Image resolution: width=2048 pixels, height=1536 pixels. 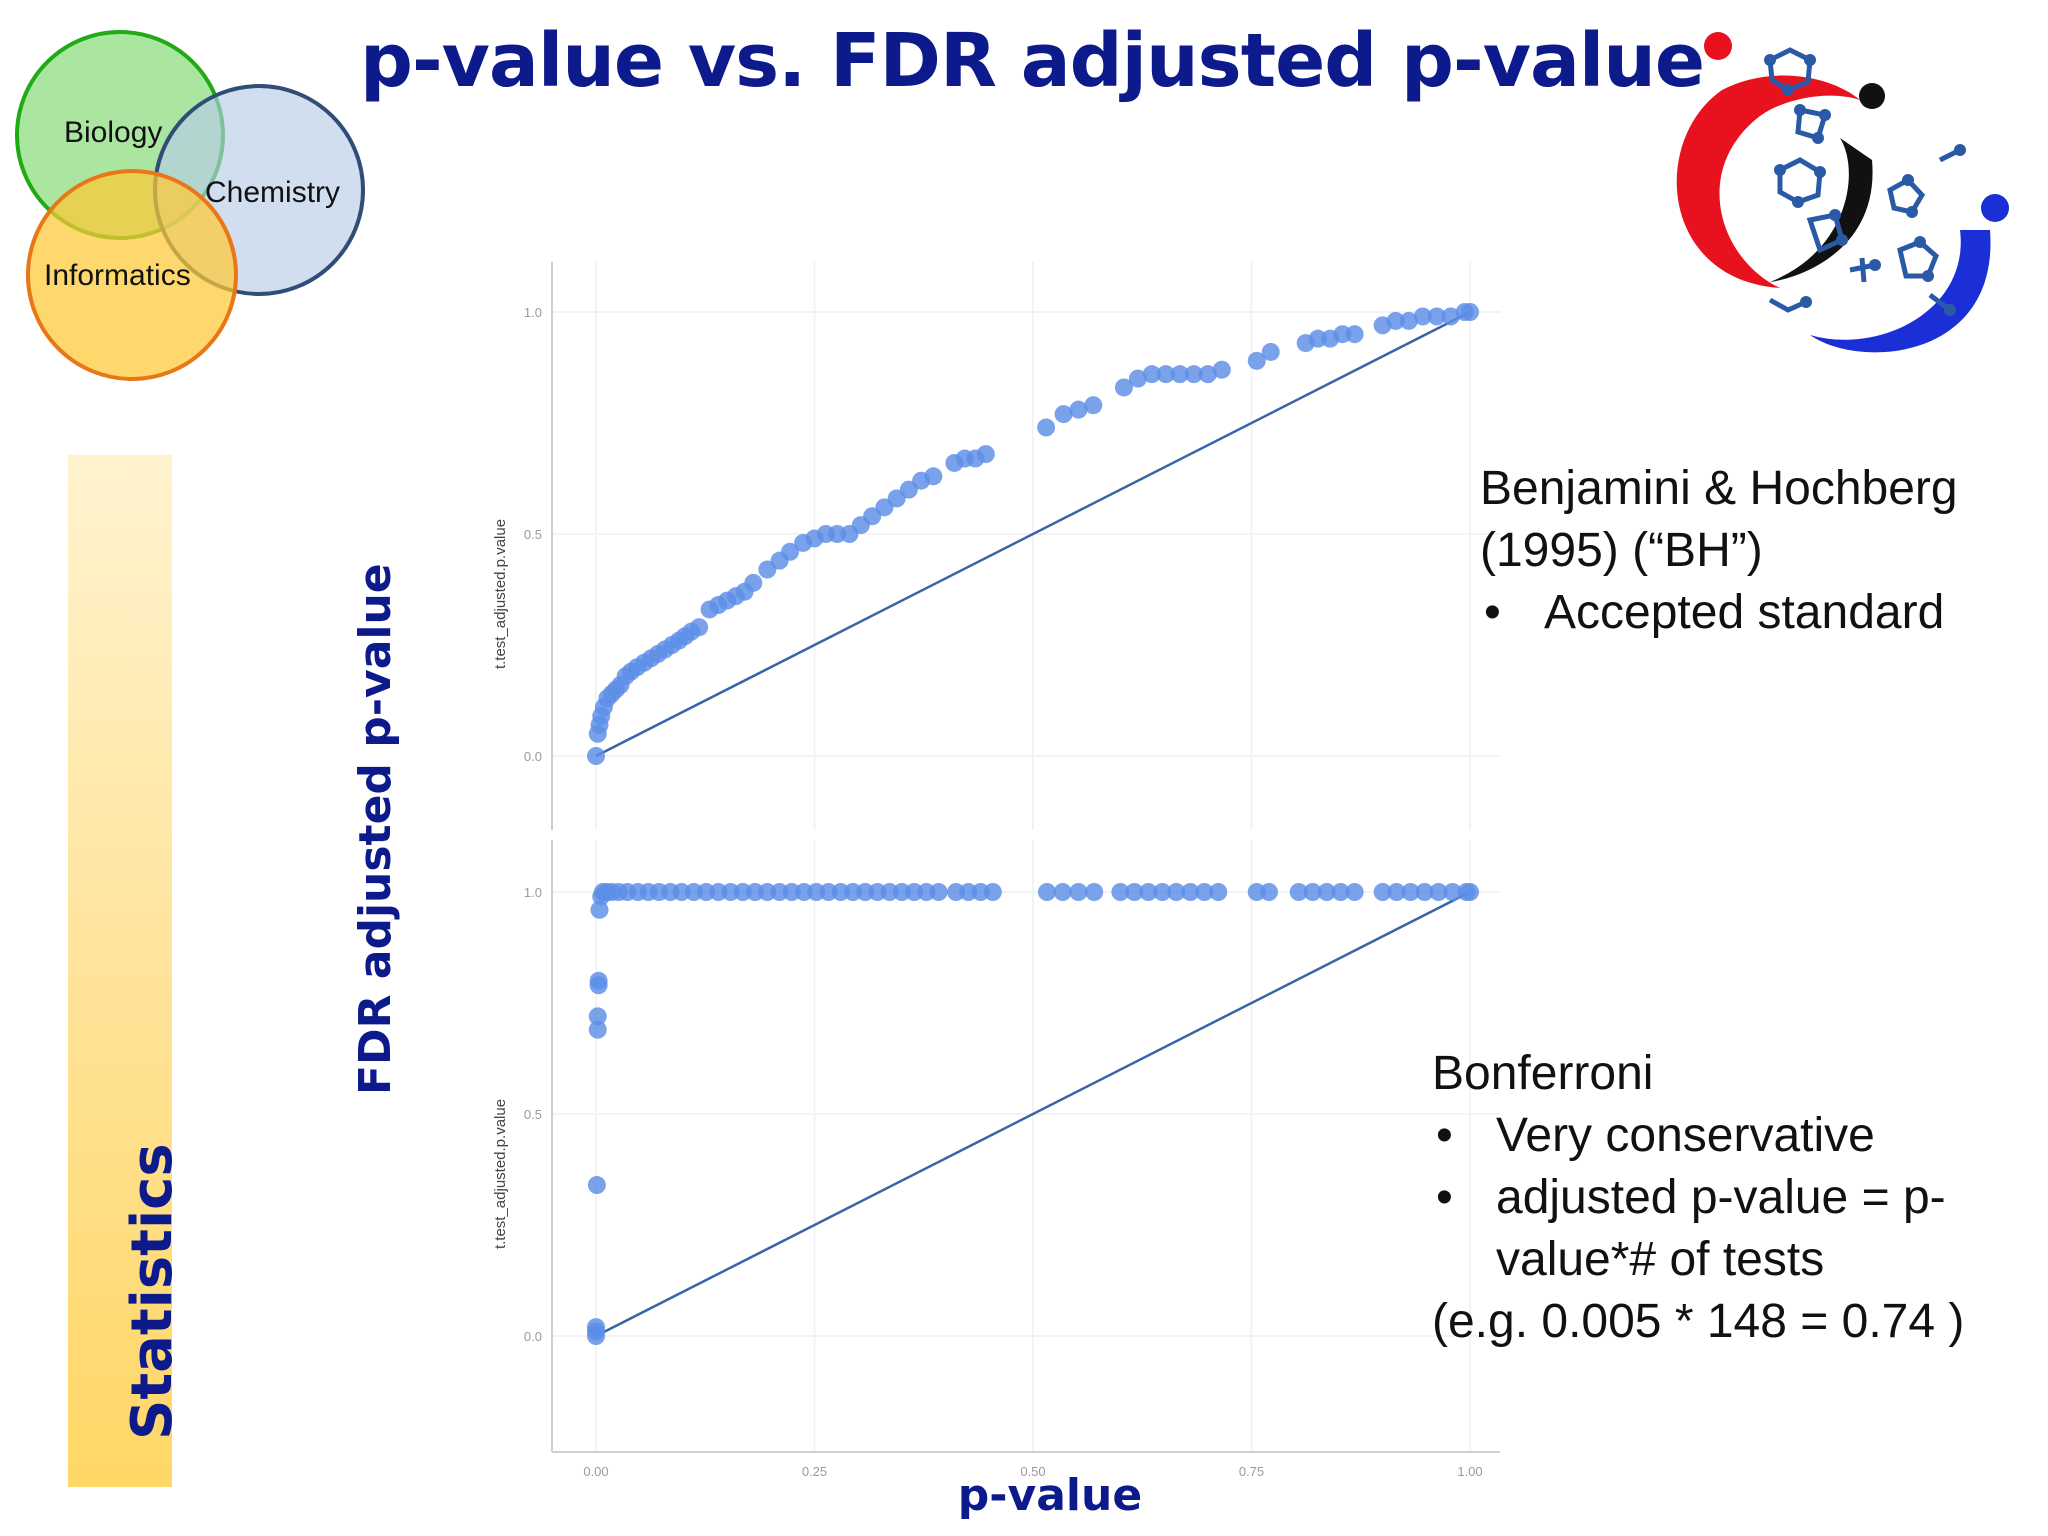 I want to click on venn-label-biology: Biology, so click(x=113, y=132).